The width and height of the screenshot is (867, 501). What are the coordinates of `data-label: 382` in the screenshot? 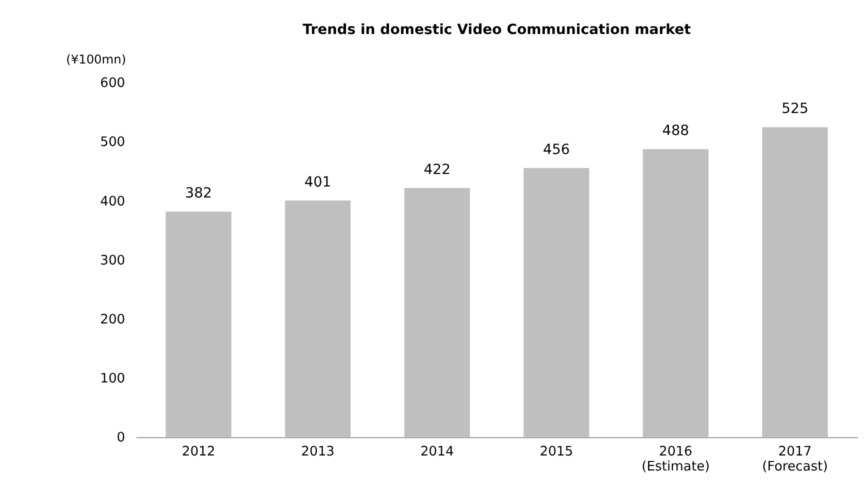 It's located at (198, 194).